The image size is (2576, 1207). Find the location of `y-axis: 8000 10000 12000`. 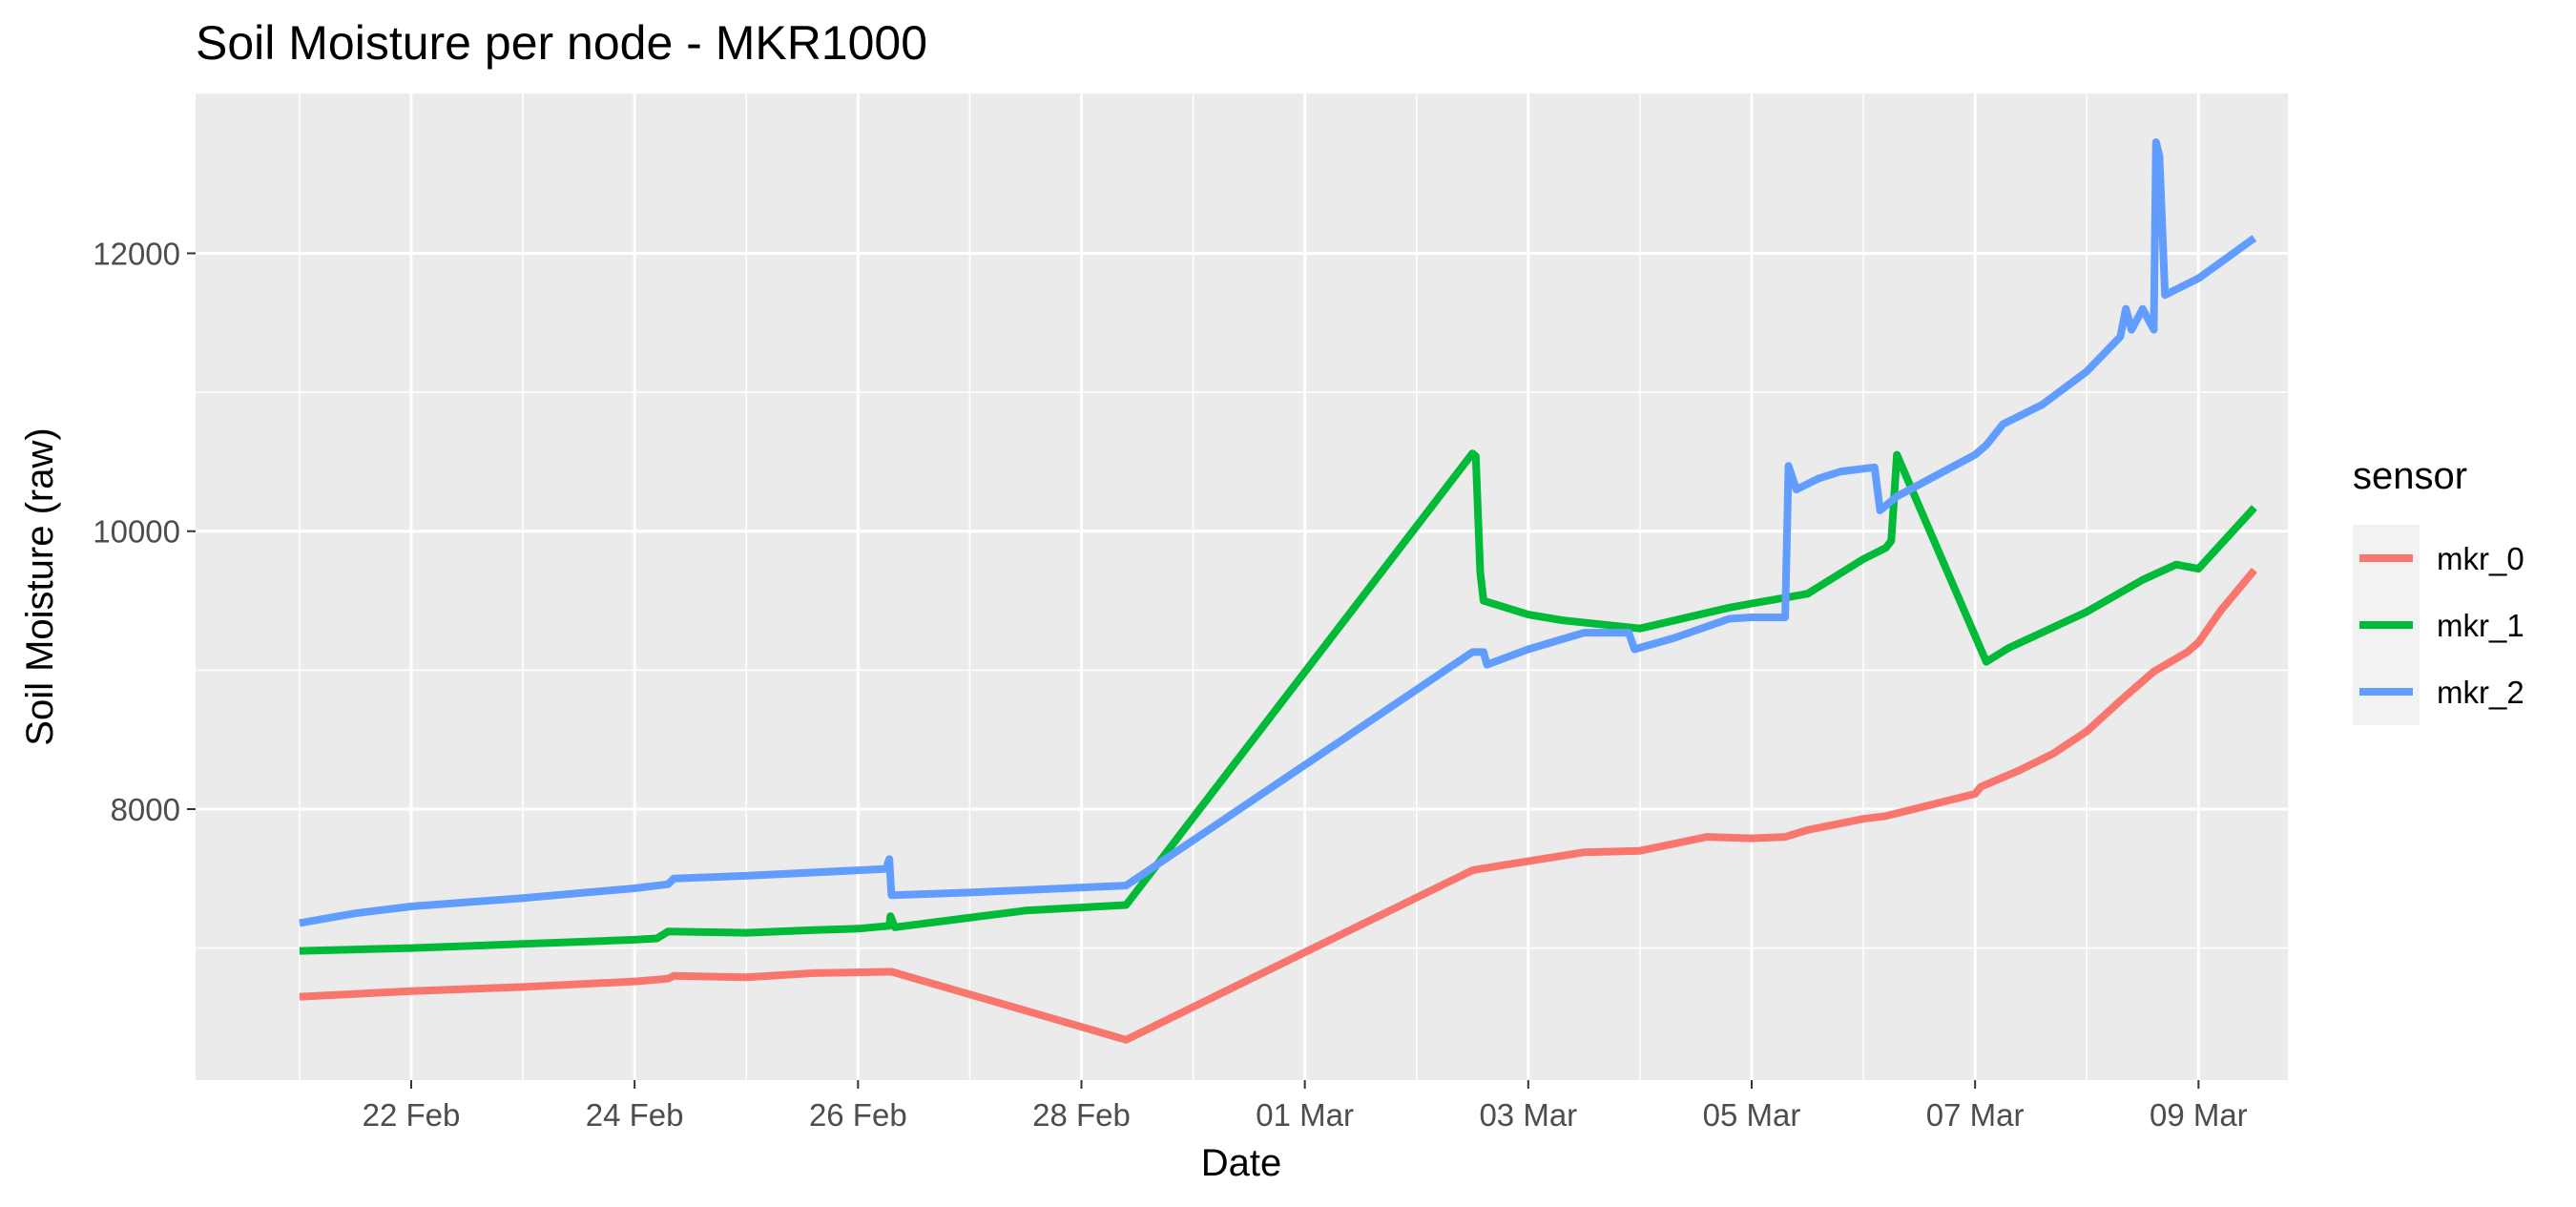

y-axis: 8000 10000 12000 is located at coordinates (144, 531).